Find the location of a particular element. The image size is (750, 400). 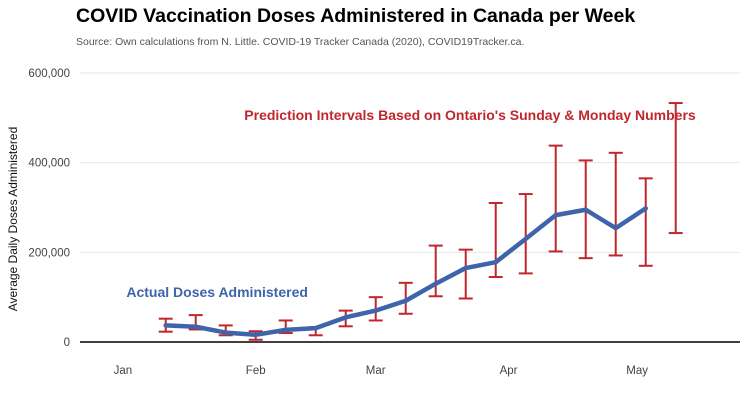

y-tick-label: 200,000 is located at coordinates (49, 253).